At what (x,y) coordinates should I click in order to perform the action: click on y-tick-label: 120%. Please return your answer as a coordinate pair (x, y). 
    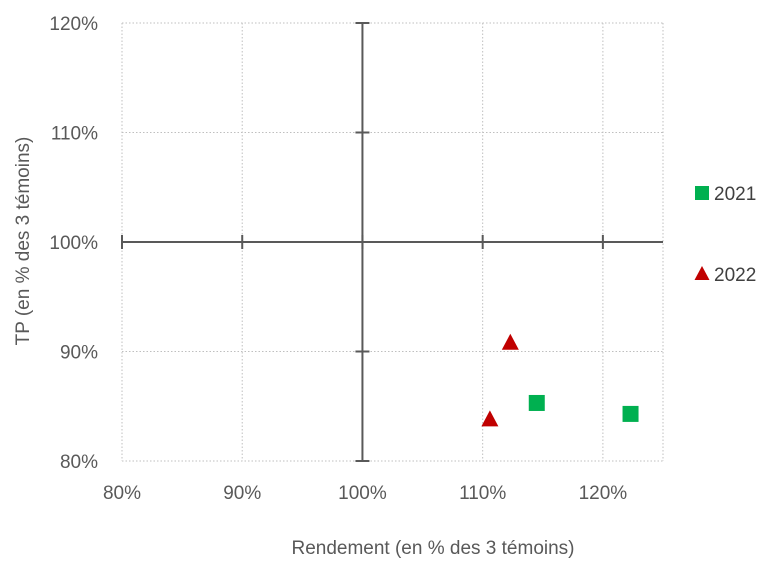
    Looking at the image, I should click on (73, 24).